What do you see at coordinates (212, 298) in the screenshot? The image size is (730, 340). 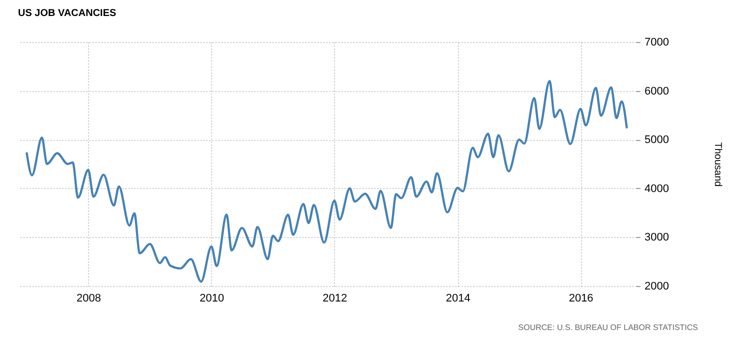 I see `x-tick-label: 2010` at bounding box center [212, 298].